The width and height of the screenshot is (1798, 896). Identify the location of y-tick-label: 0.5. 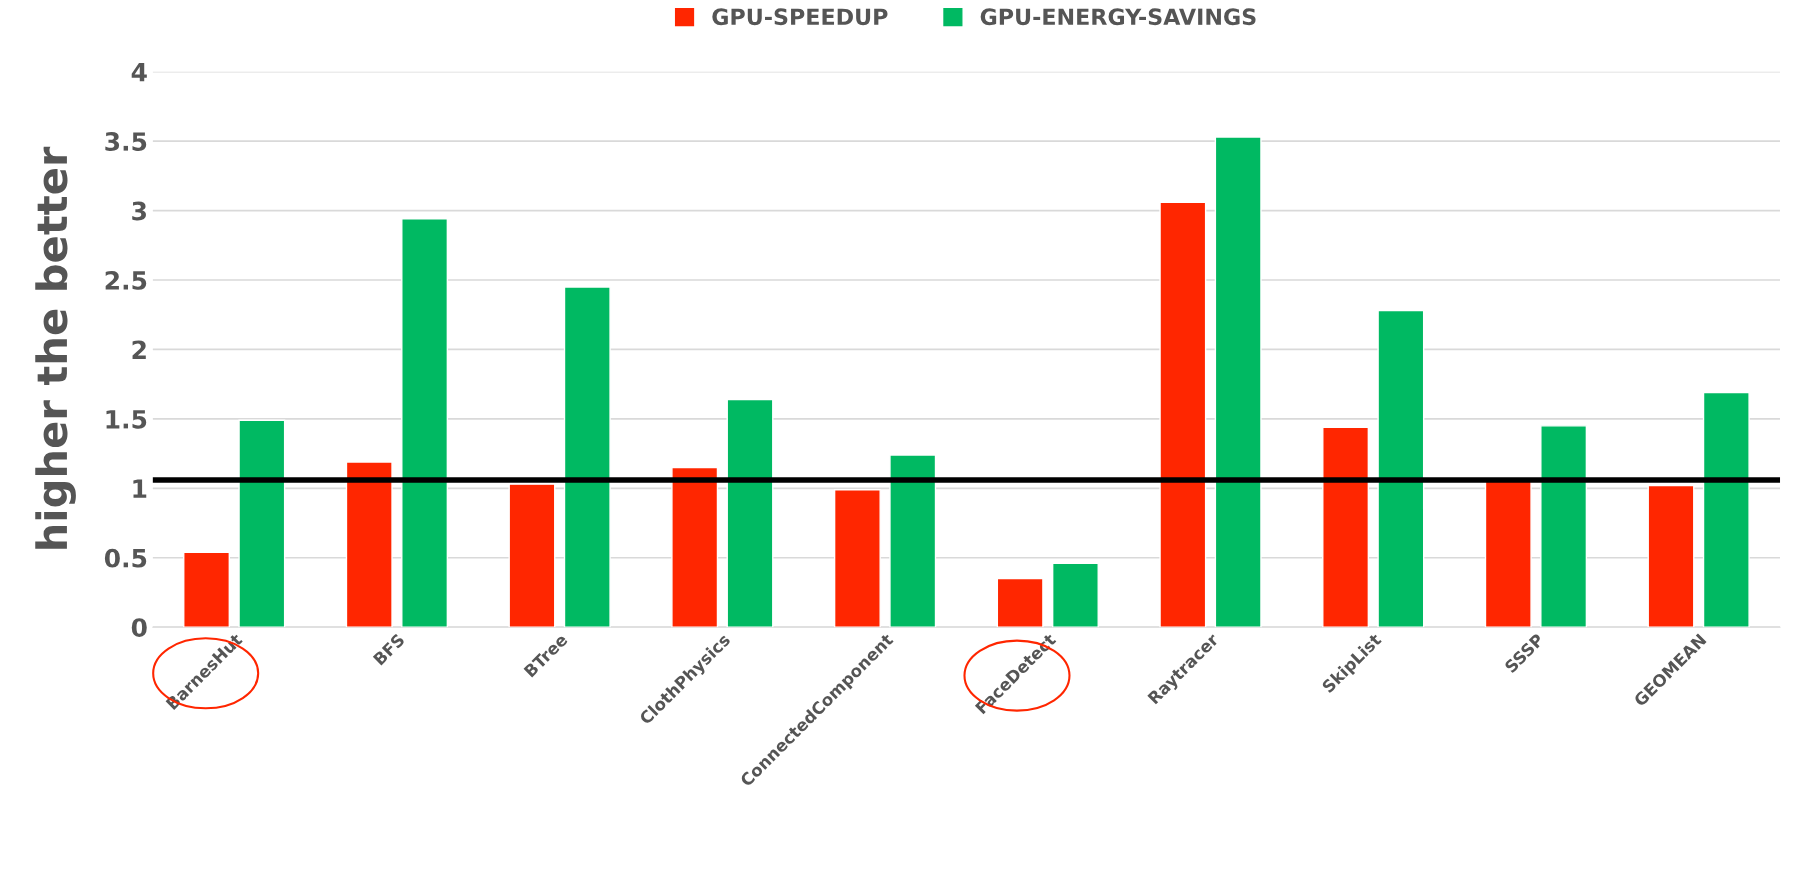
(125, 558).